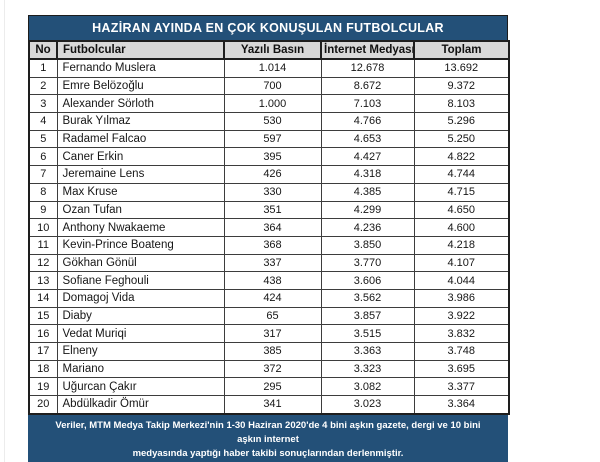 Image resolution: width=600 pixels, height=462 pixels. I want to click on cell-no: 4, so click(43, 121).